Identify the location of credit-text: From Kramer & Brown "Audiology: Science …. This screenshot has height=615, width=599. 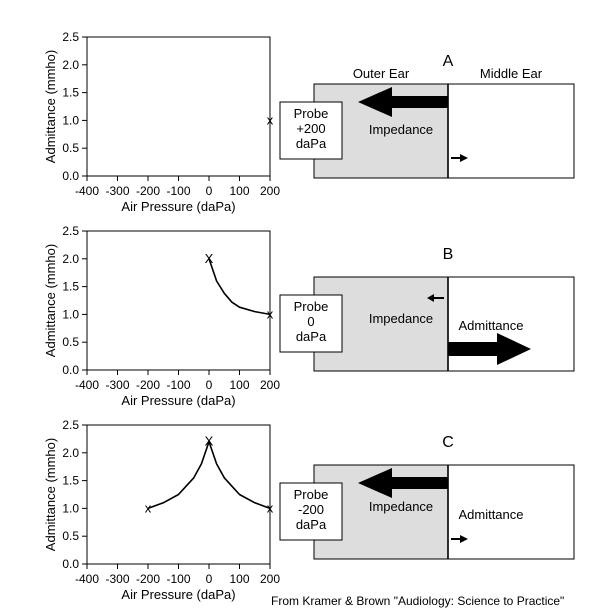
(418, 601).